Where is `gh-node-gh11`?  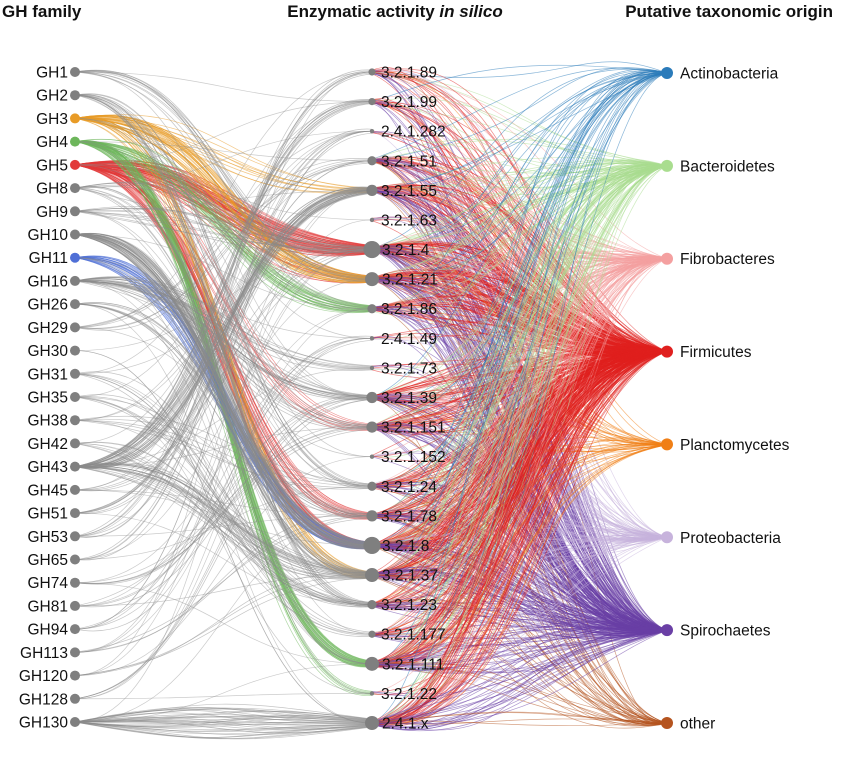
gh-node-gh11 is located at coordinates (75, 257).